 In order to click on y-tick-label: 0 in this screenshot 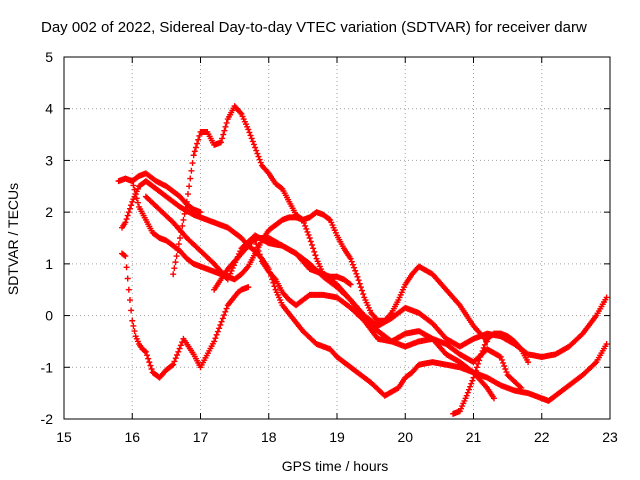, I will do `click(49, 316)`.